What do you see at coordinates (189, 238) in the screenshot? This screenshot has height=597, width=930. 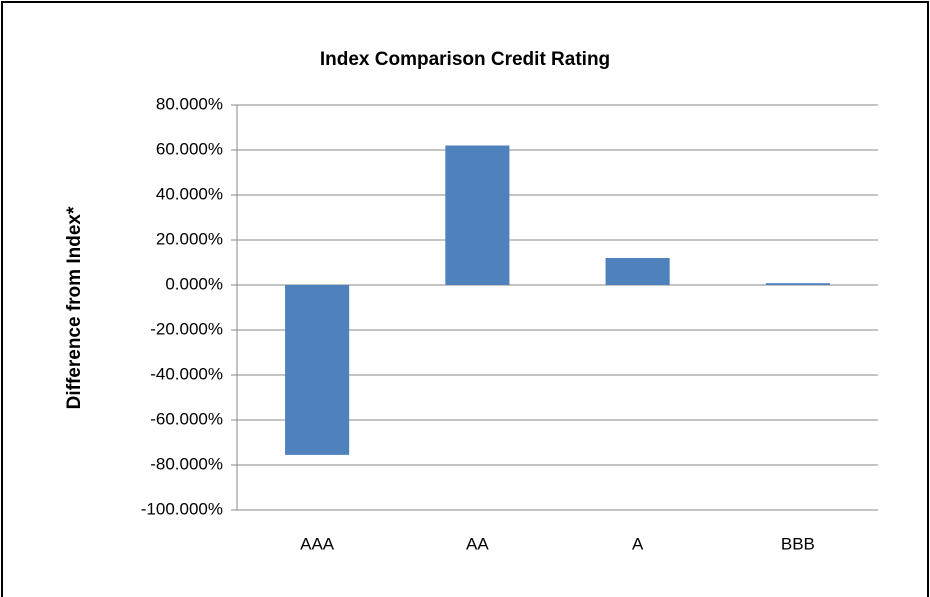 I see `y-tick-label: 20.000%` at bounding box center [189, 238].